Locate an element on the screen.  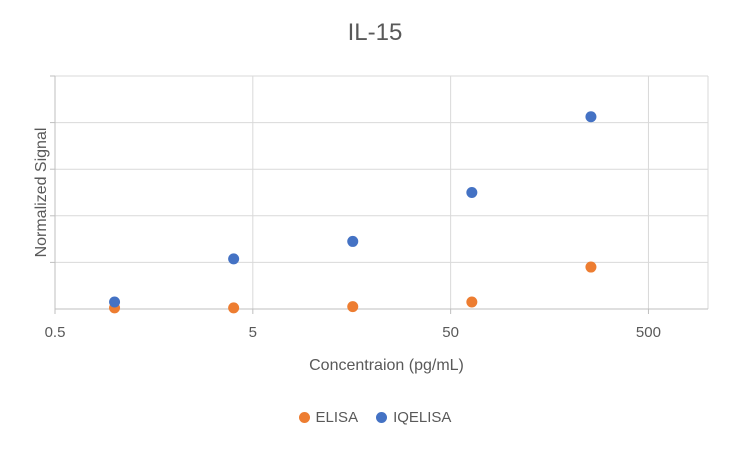
legend-label-elisa: ELISA is located at coordinates (337, 417).